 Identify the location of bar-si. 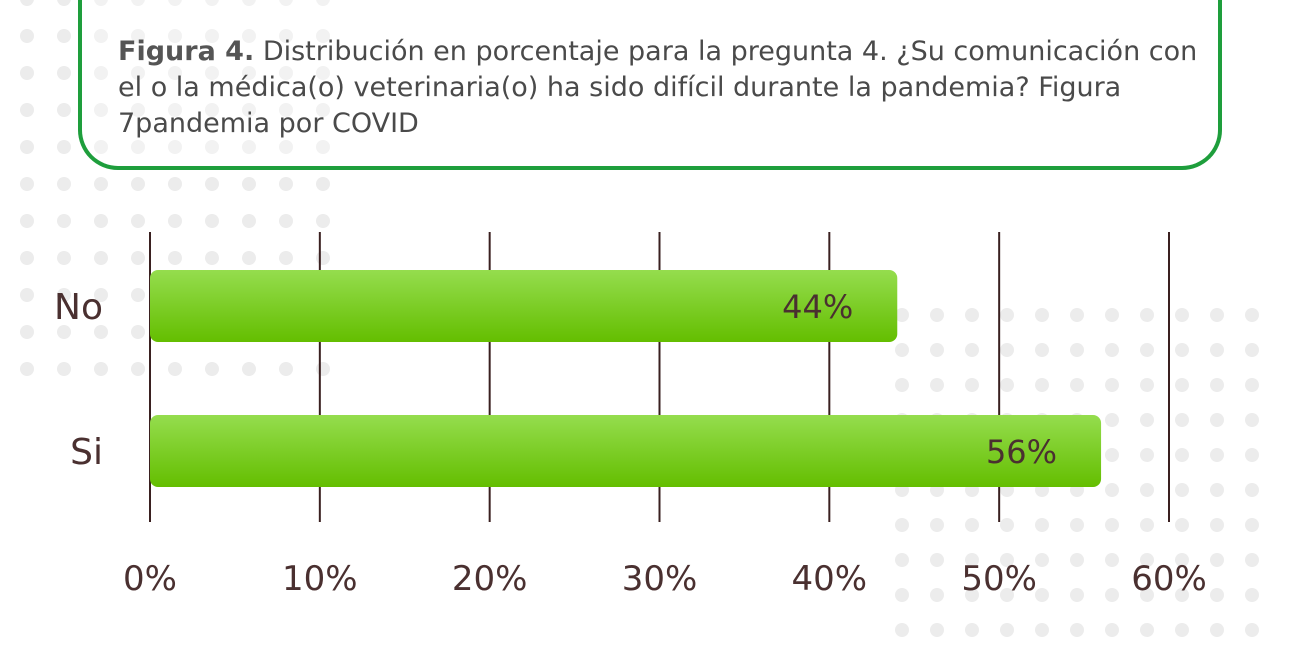
(626, 451).